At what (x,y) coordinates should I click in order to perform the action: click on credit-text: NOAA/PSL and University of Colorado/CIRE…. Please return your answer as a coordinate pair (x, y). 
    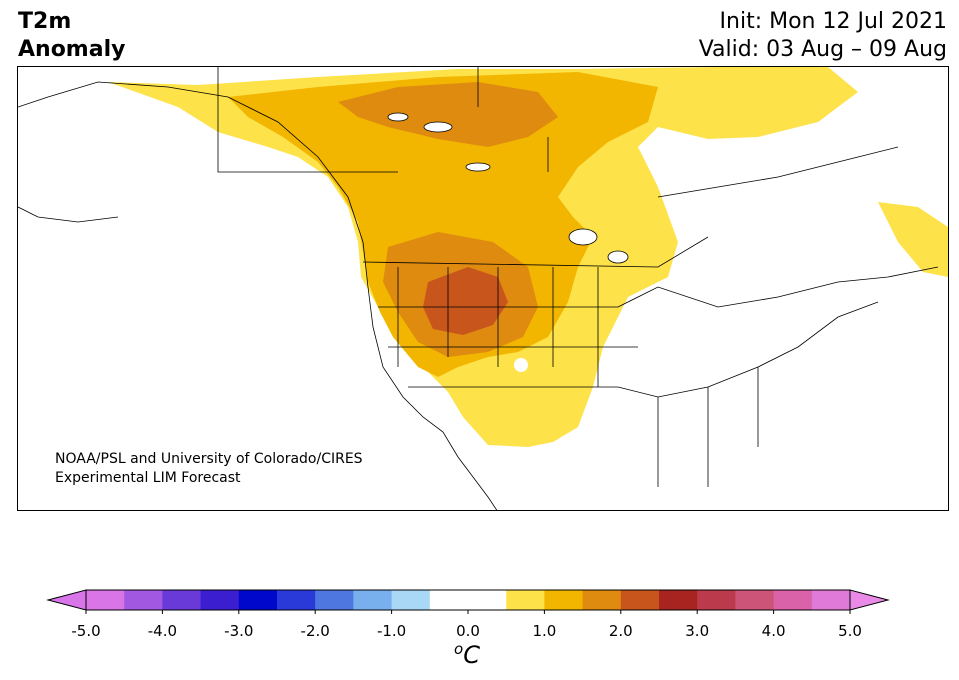
    Looking at the image, I should click on (209, 469).